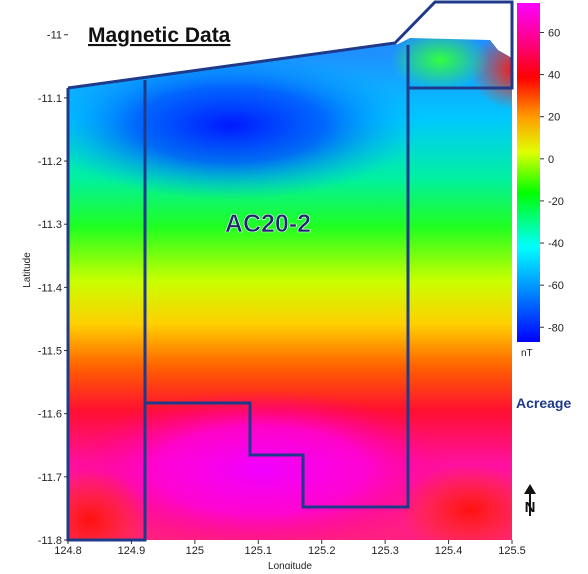 The height and width of the screenshot is (574, 588). I want to click on x-tick-label: 125.2, so click(322, 551).